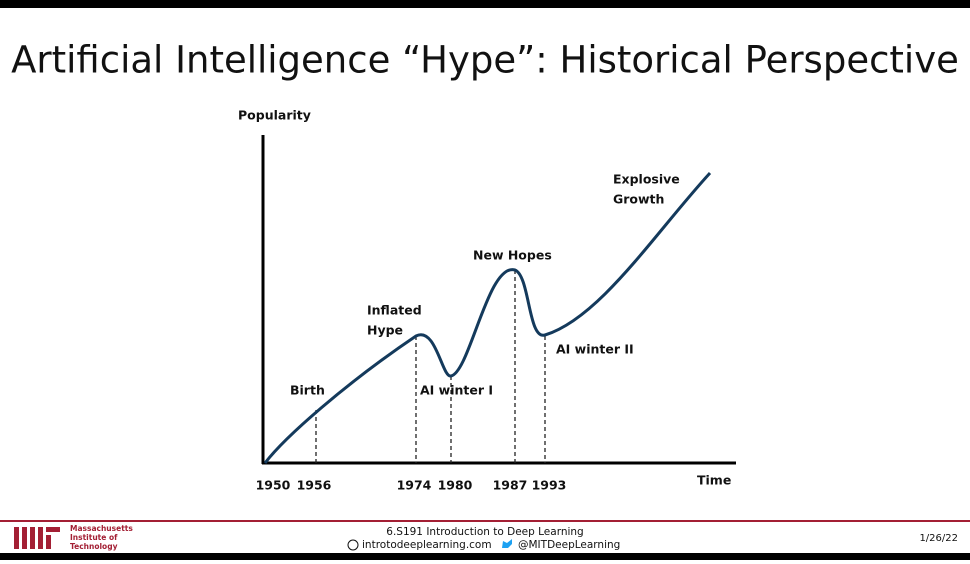  What do you see at coordinates (427, 545) in the screenshot?
I see `website: introtodeeplearning.com` at bounding box center [427, 545].